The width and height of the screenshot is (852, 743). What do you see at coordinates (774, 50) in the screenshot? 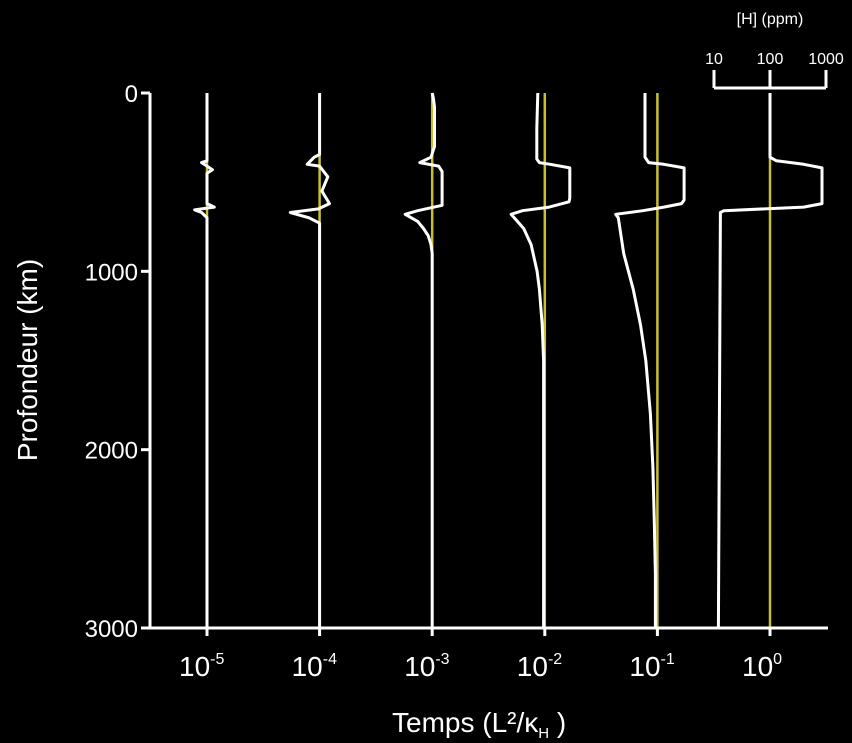
I see `concentration-scale: [H] (ppm) 10 100 1000` at bounding box center [774, 50].